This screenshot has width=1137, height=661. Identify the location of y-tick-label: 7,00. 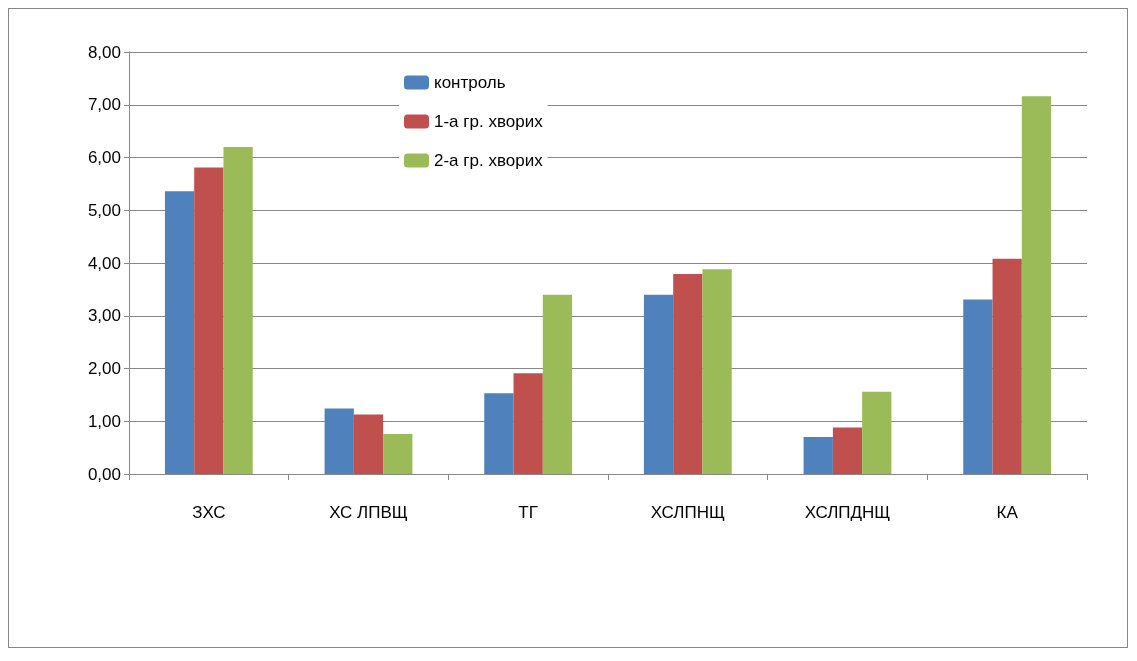
(104, 105).